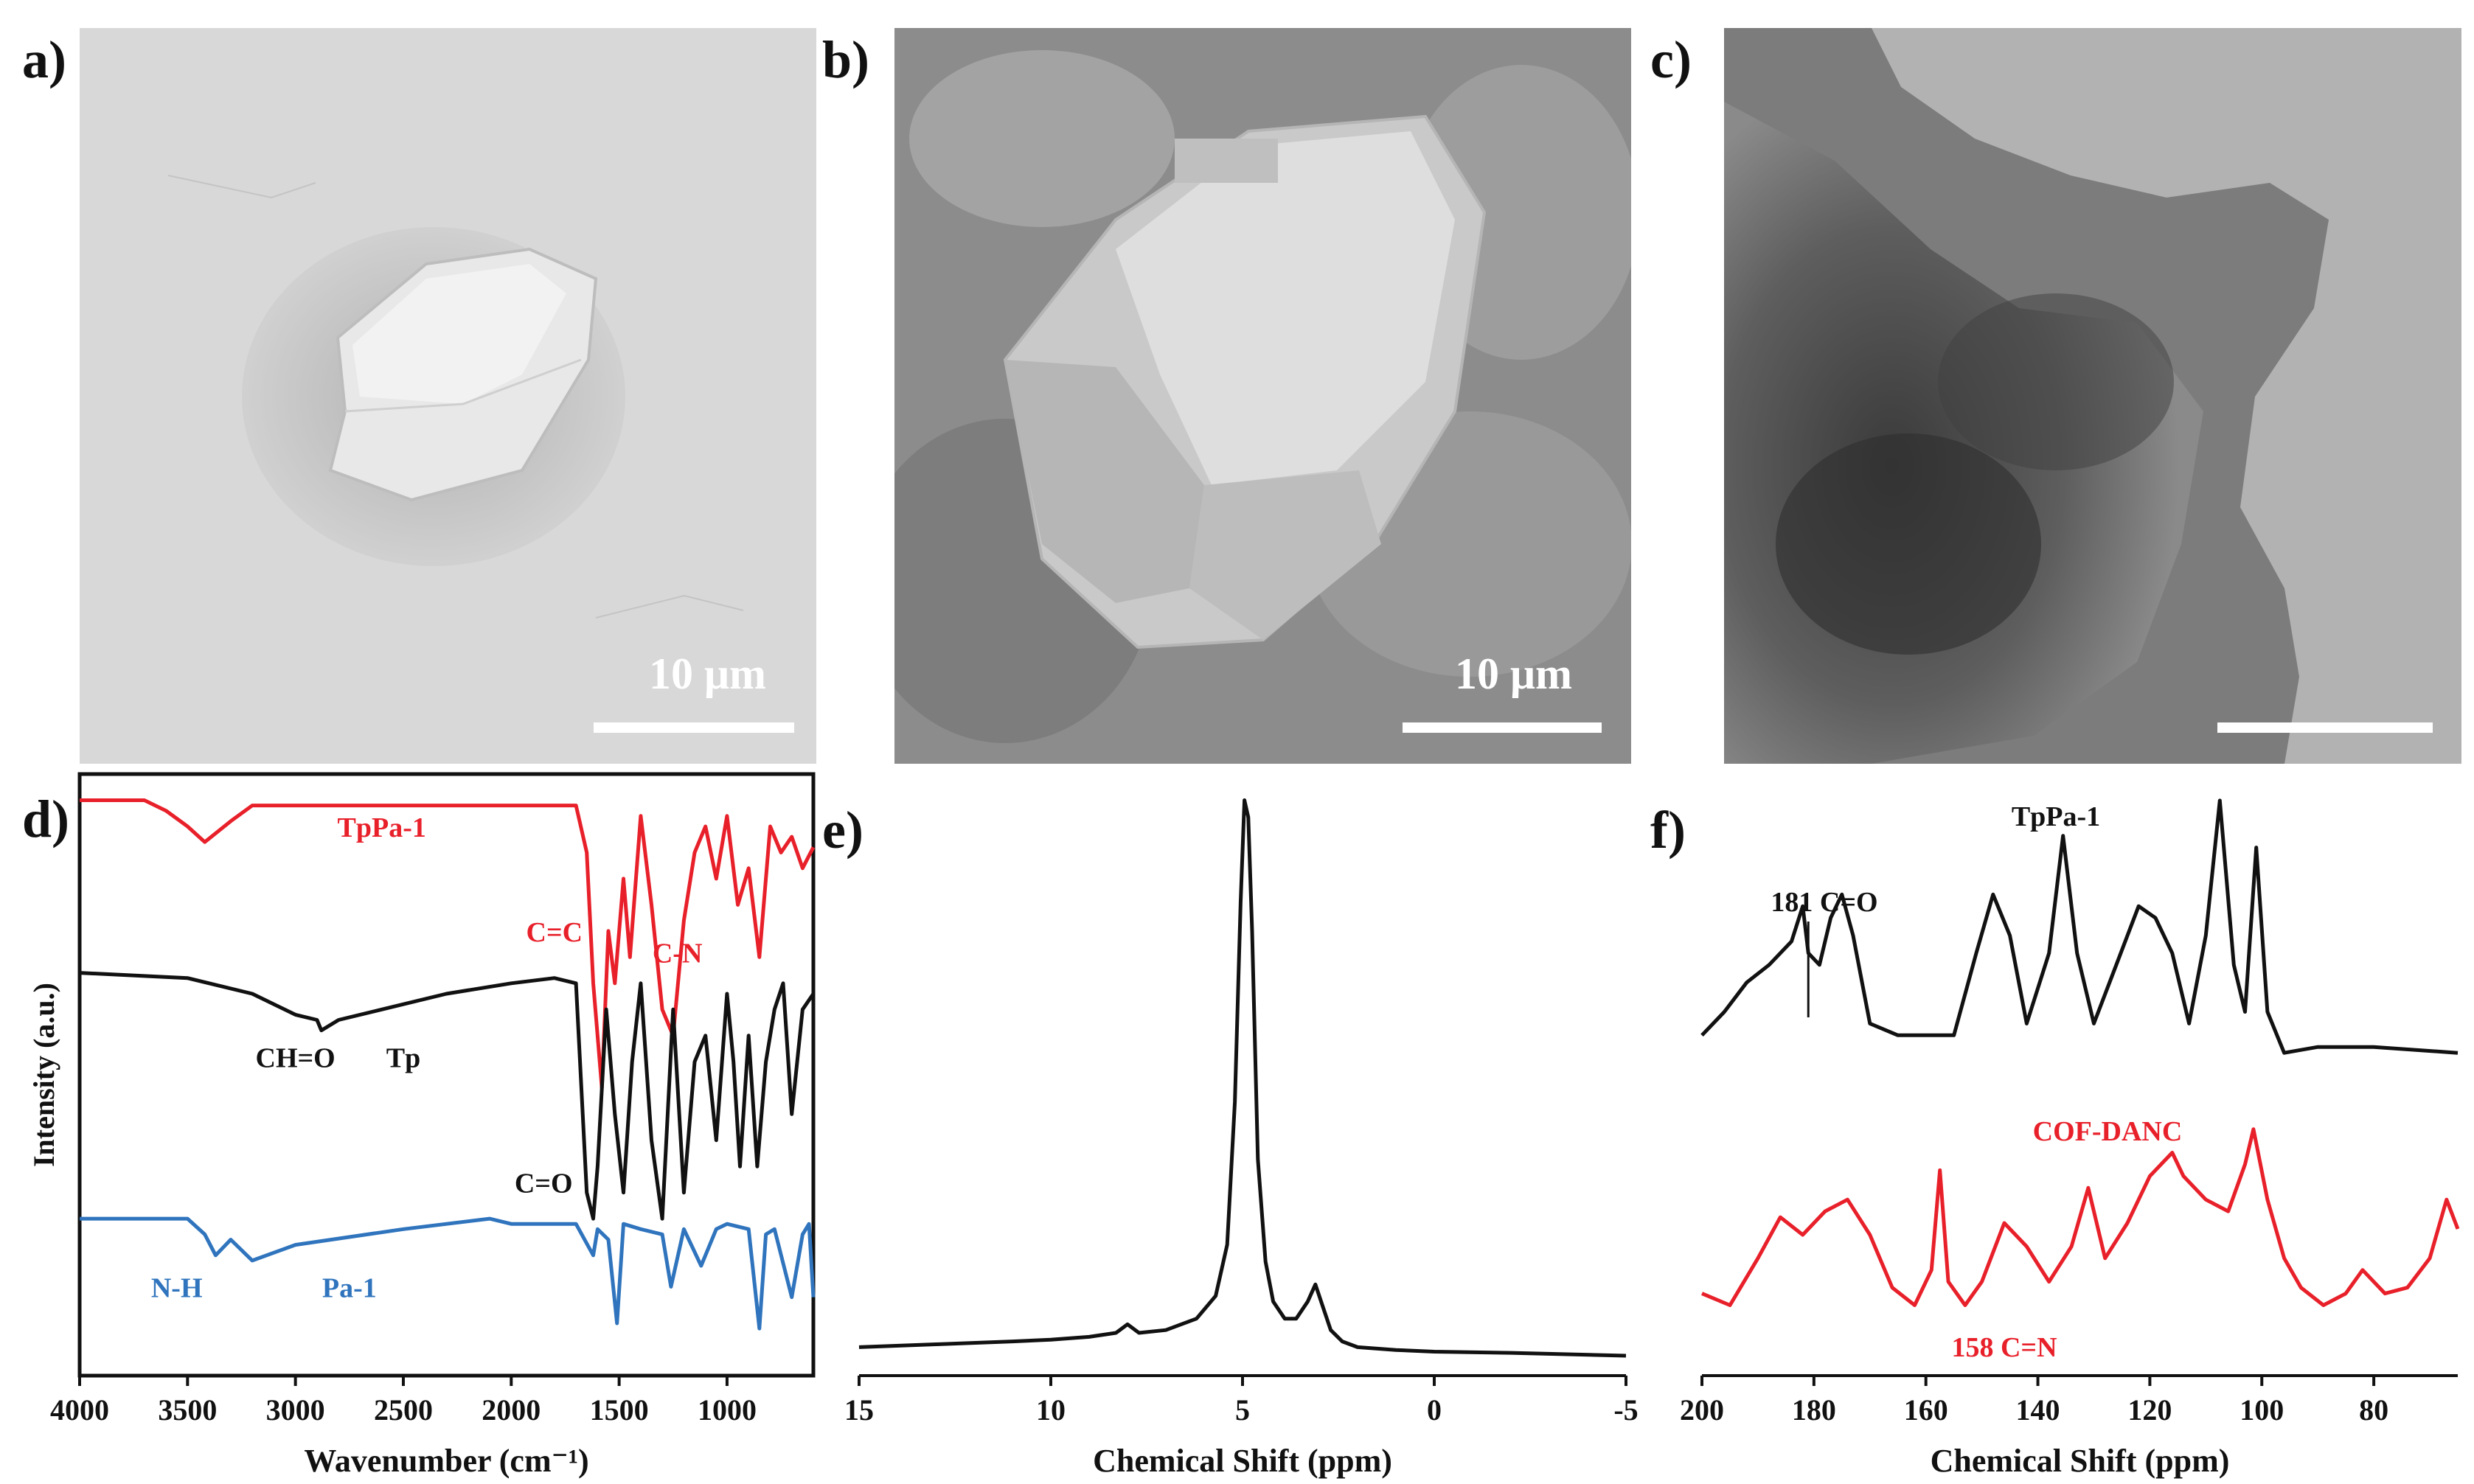  I want to click on annotation-181-c-o: 181 C=O, so click(1824, 902).